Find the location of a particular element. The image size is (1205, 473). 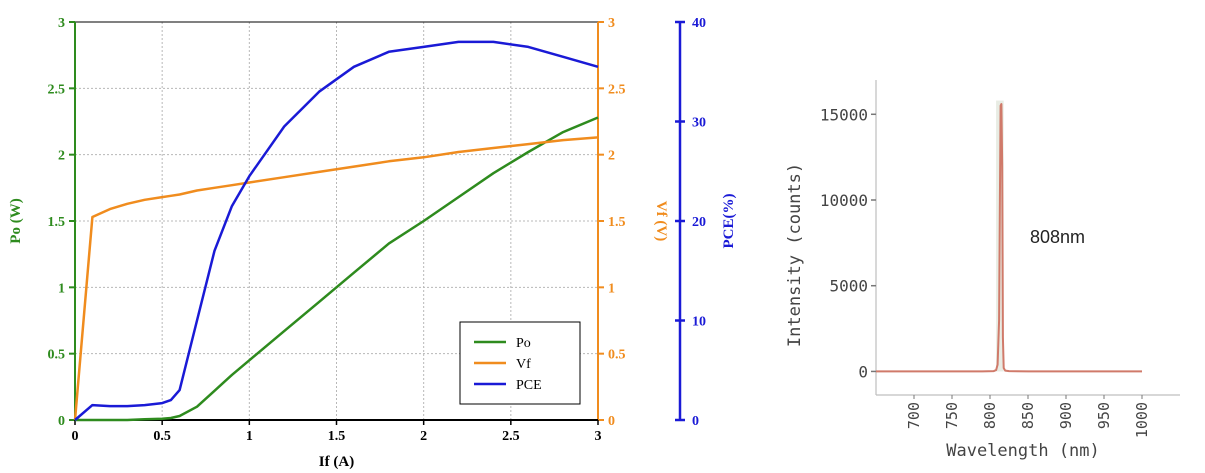

y-tick-label-right-pce: 20 is located at coordinates (699, 222).